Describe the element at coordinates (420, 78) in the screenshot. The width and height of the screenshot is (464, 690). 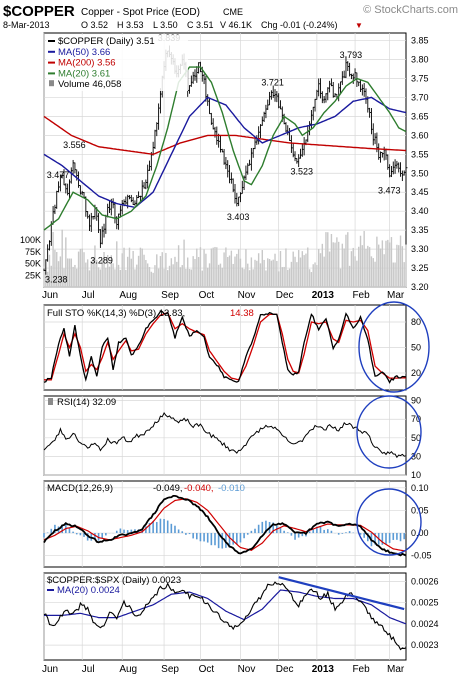
I see `price-tick-label: 3.75` at that location.